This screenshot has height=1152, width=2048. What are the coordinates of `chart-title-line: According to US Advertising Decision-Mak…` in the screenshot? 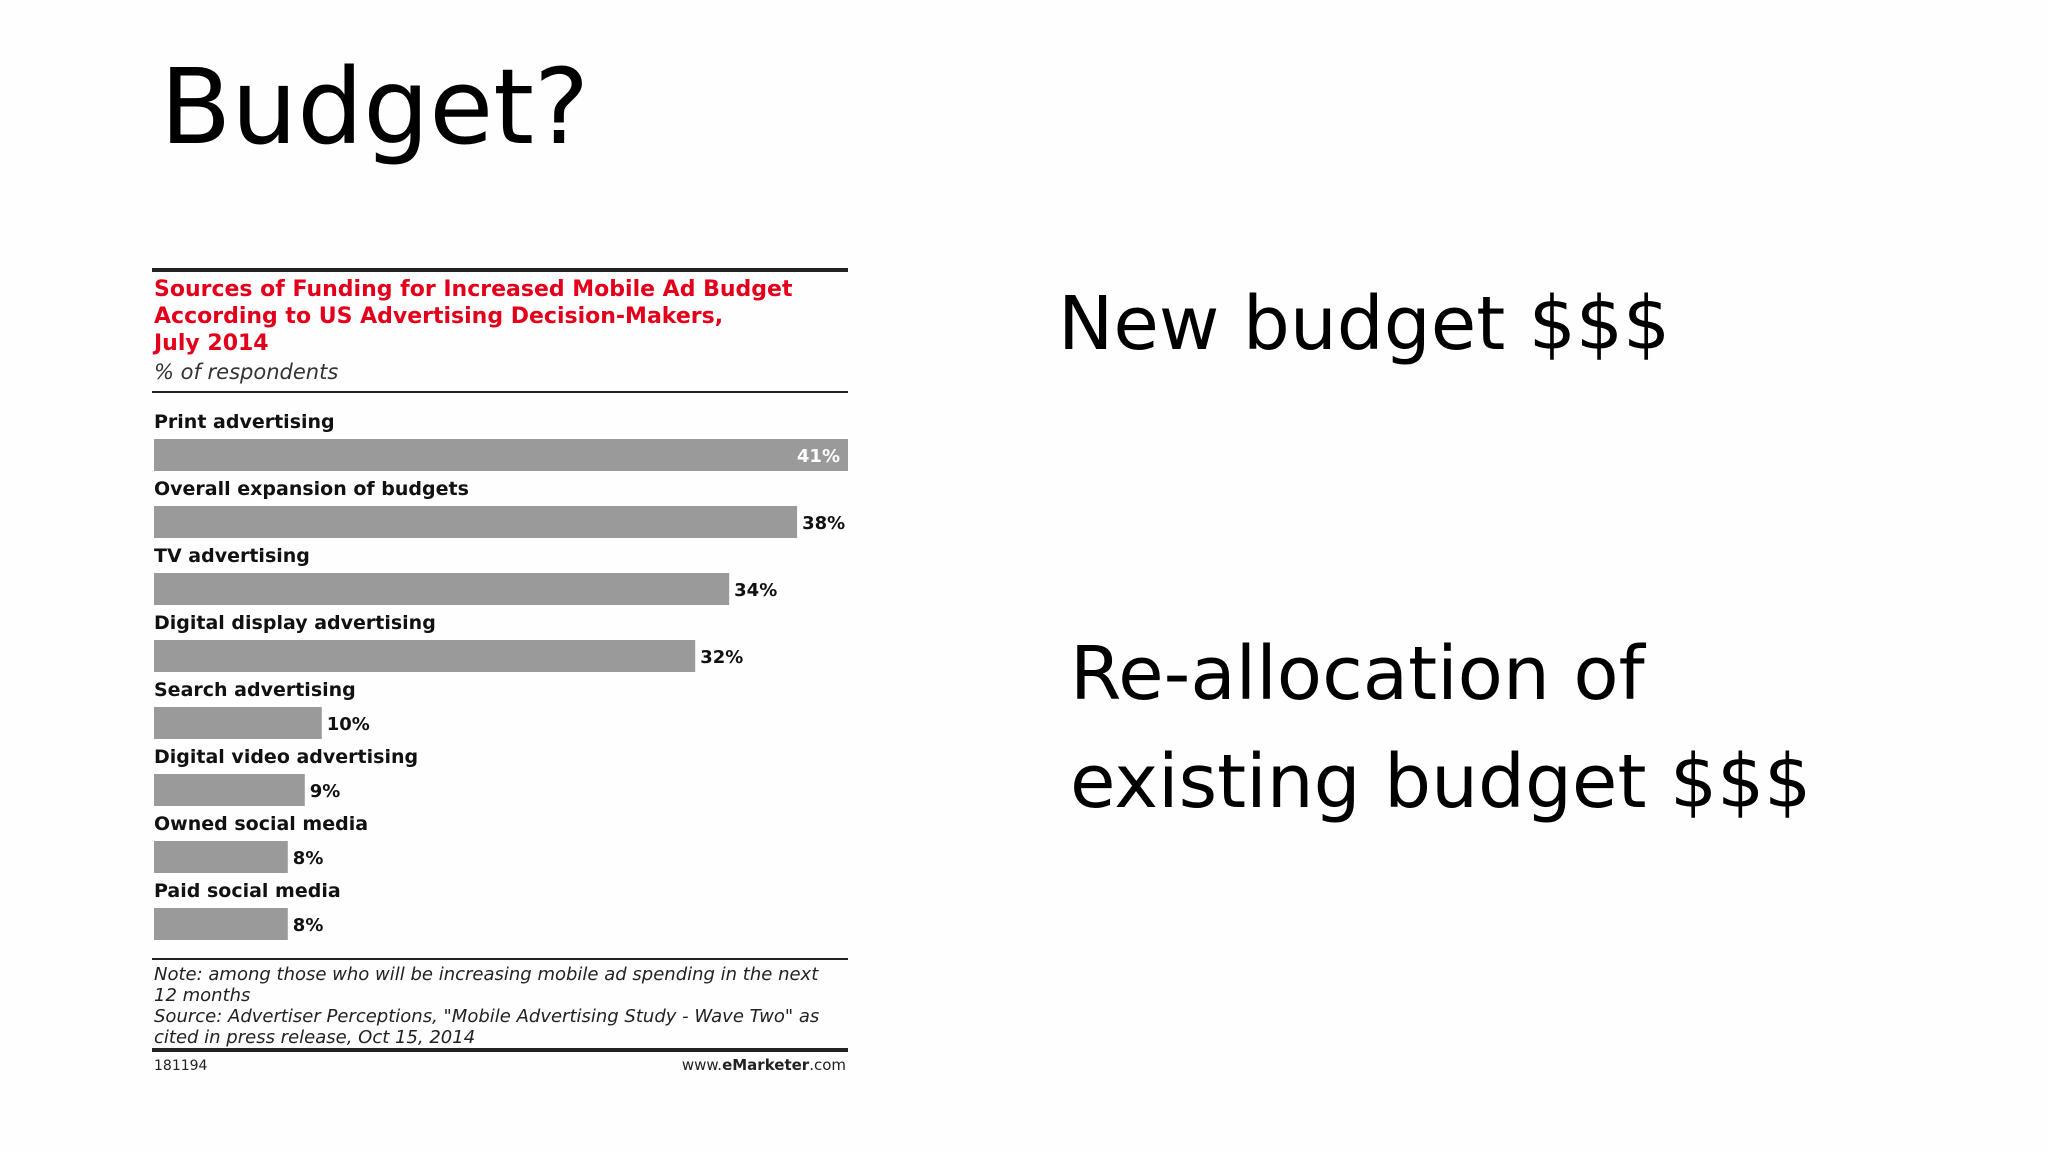 It's located at (438, 316).